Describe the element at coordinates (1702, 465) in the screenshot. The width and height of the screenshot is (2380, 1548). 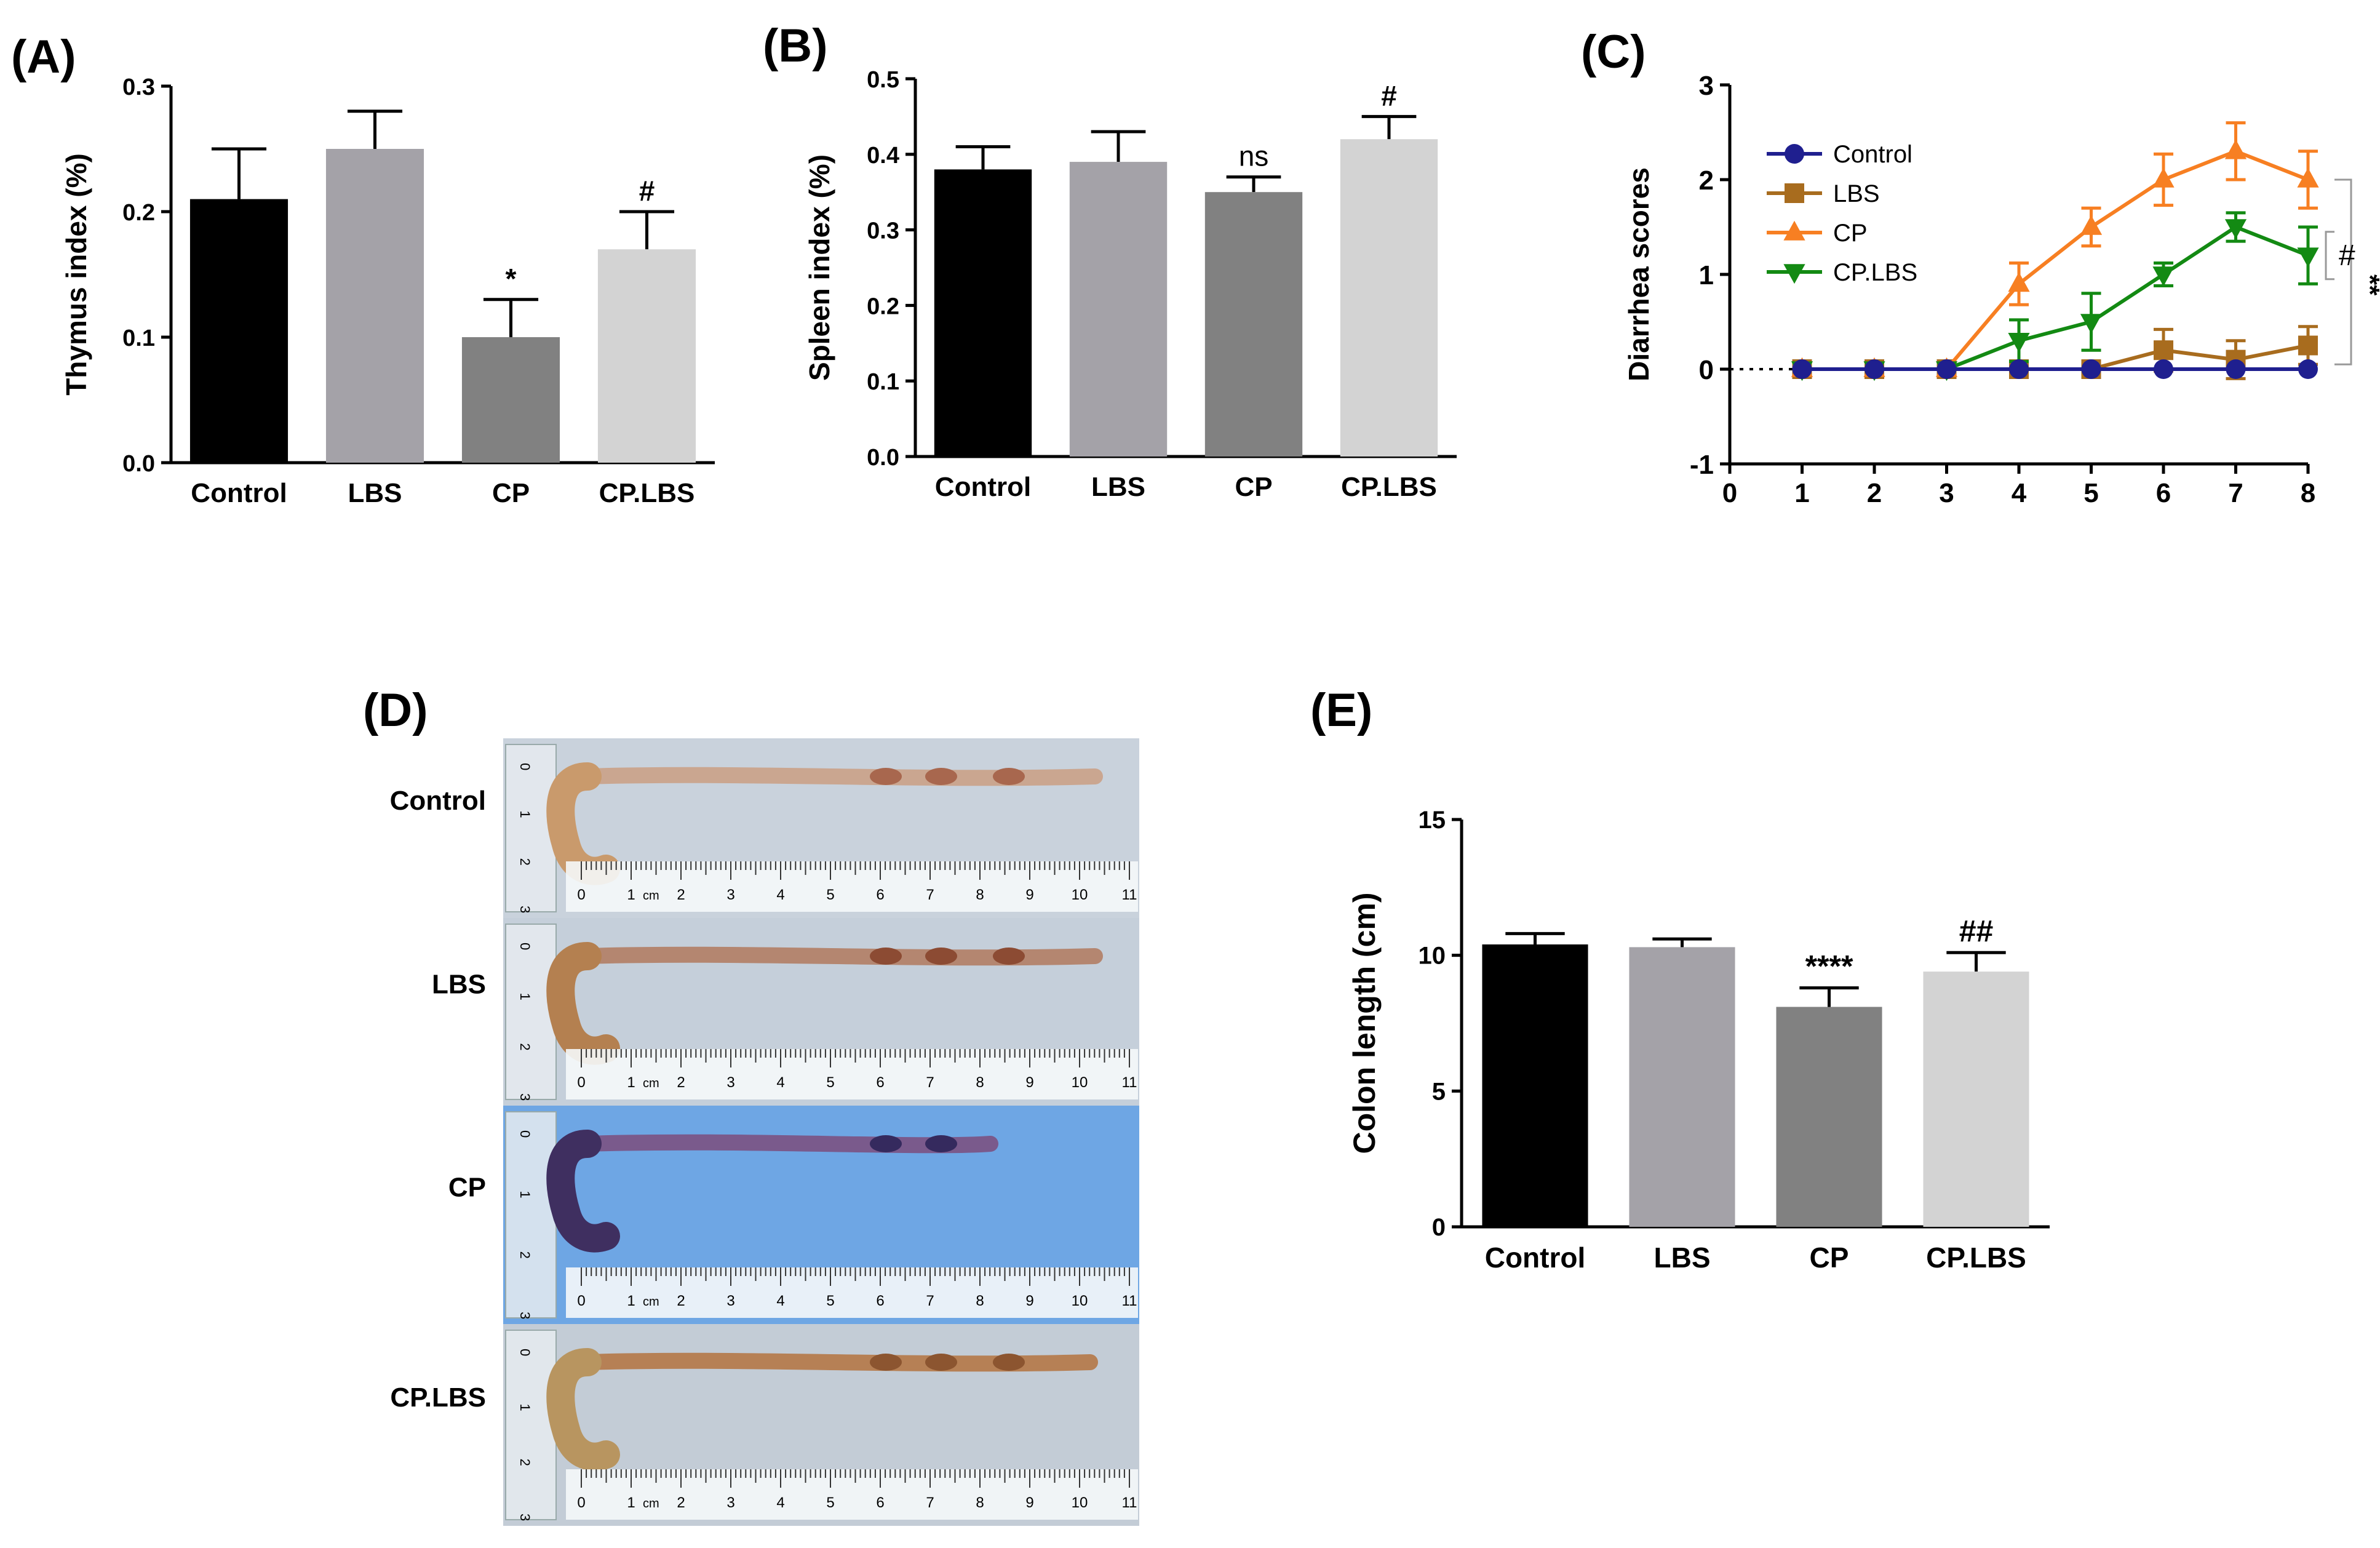
I see `y-tick-label: -1` at that location.